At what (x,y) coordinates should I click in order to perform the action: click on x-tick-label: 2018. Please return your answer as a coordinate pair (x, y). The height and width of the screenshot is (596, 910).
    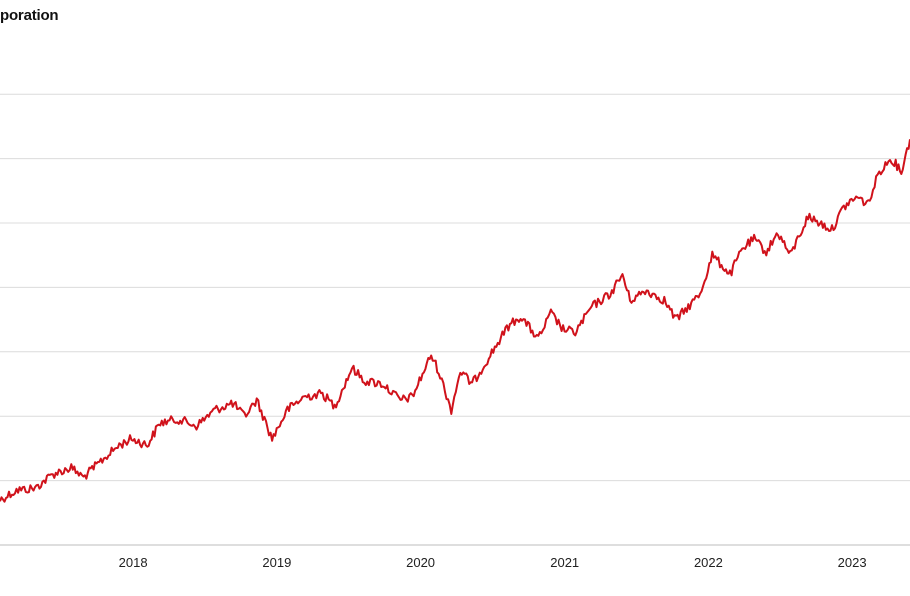
    Looking at the image, I should click on (133, 562).